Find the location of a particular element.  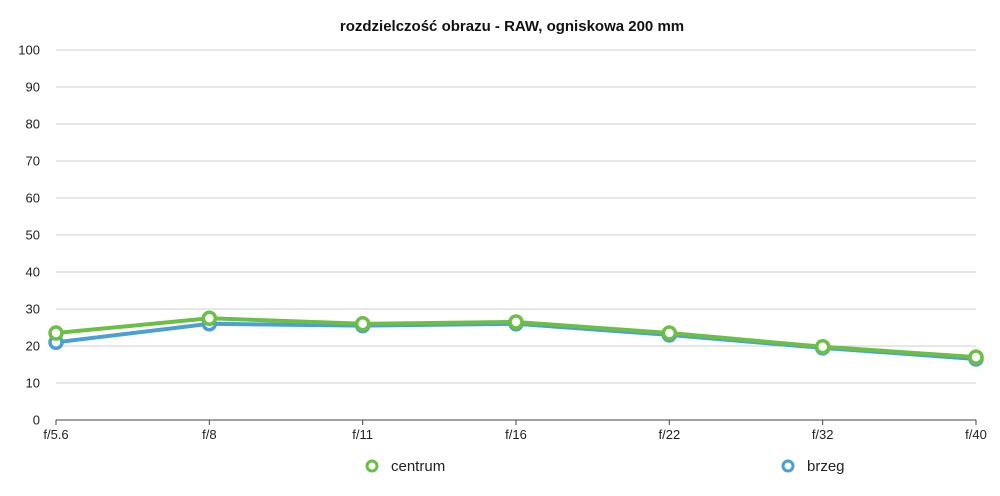

y-tick-label: 30 is located at coordinates (33, 309).